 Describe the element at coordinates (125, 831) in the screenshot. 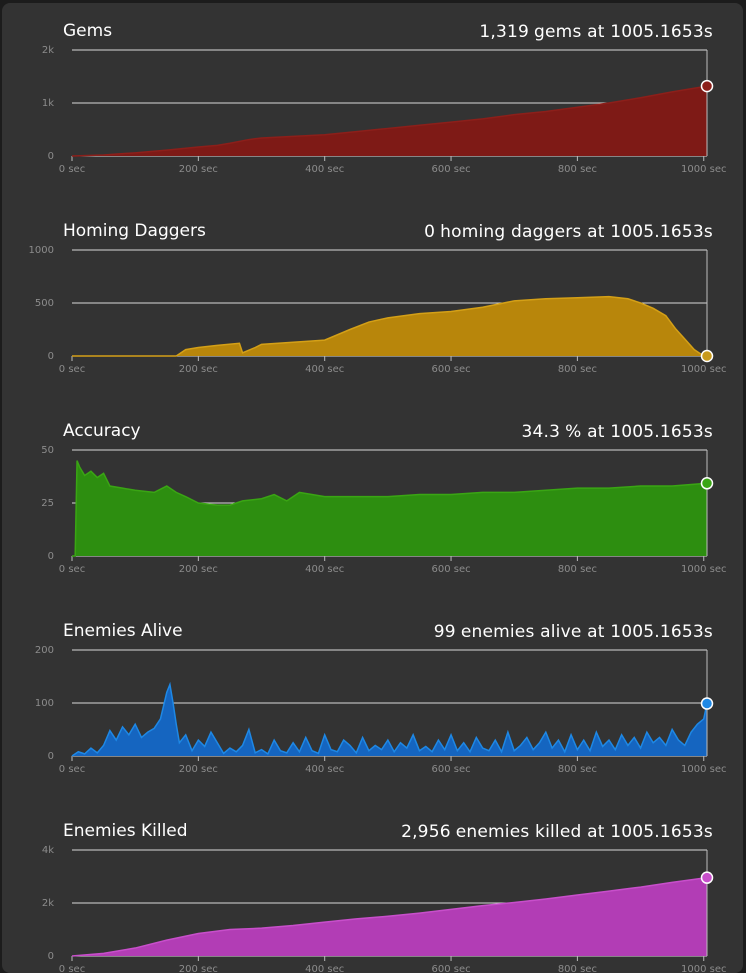

I see `chart-title: Enemies Killed` at that location.